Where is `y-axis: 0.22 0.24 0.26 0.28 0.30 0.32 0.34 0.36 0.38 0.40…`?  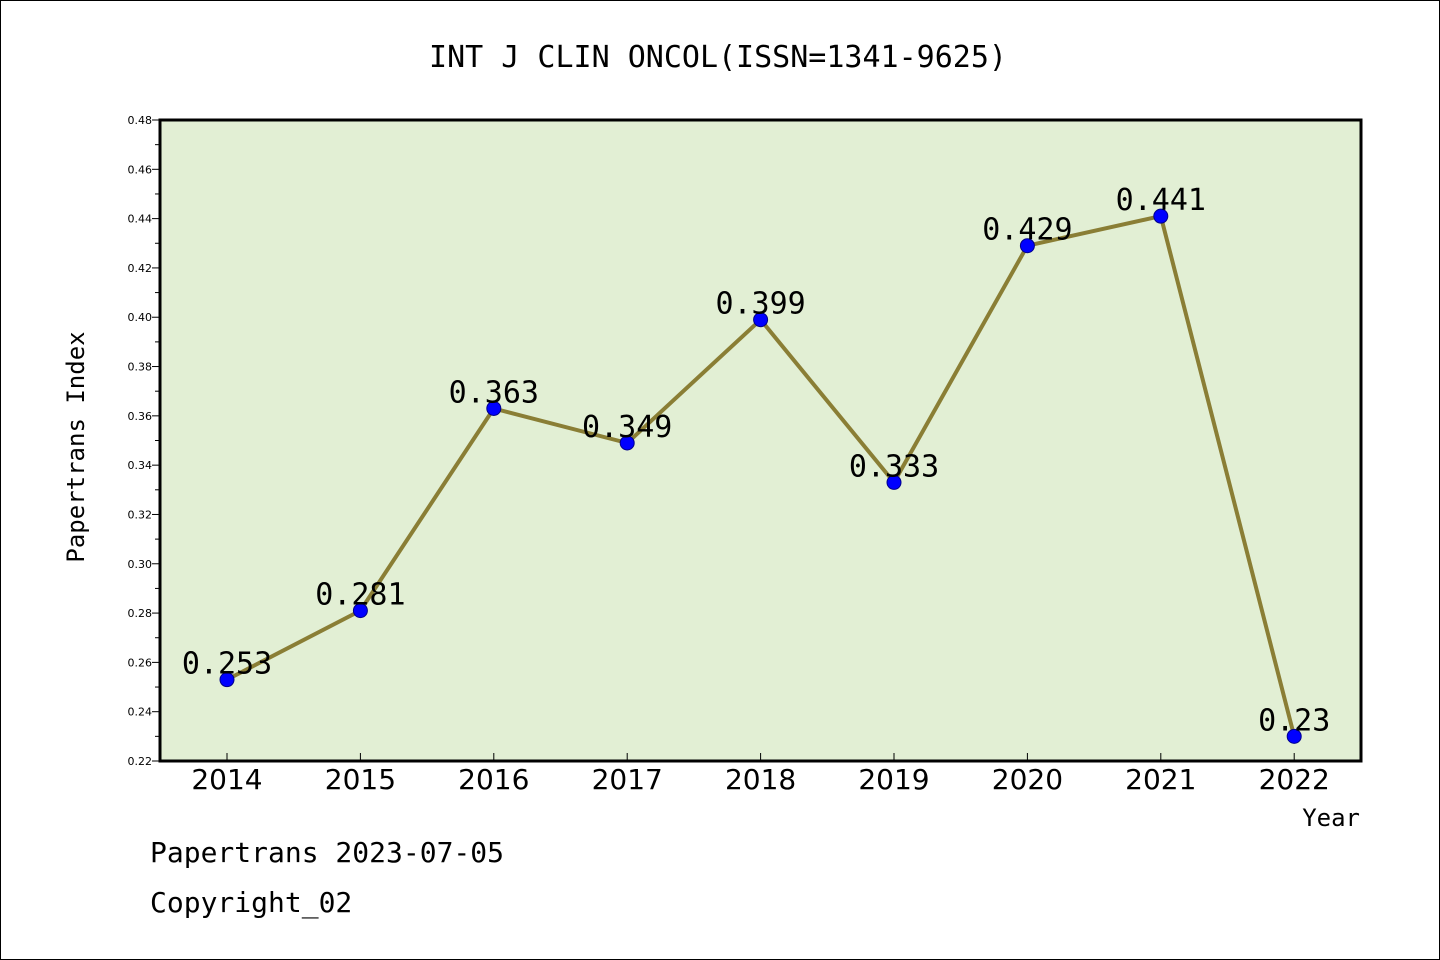 y-axis: 0.22 0.24 0.26 0.28 0.30 0.32 0.34 0.36 0.38 0.40… is located at coordinates (144, 441).